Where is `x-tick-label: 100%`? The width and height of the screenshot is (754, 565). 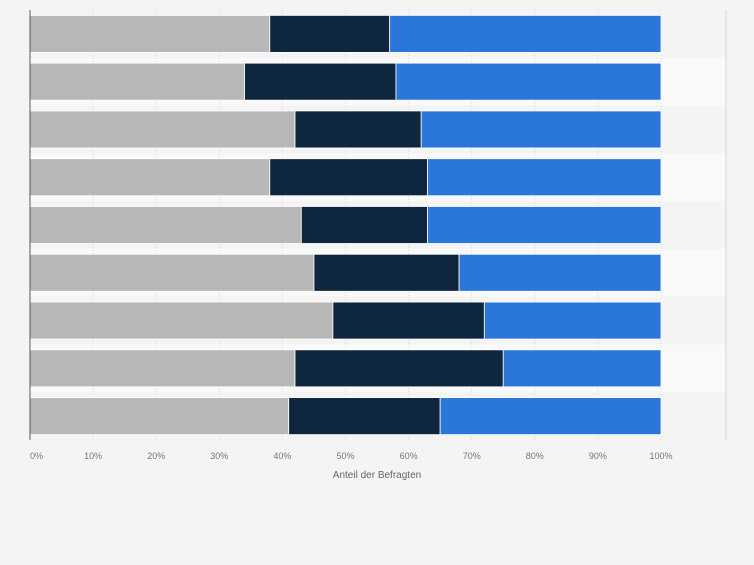
x-tick-label: 100% is located at coordinates (660, 456).